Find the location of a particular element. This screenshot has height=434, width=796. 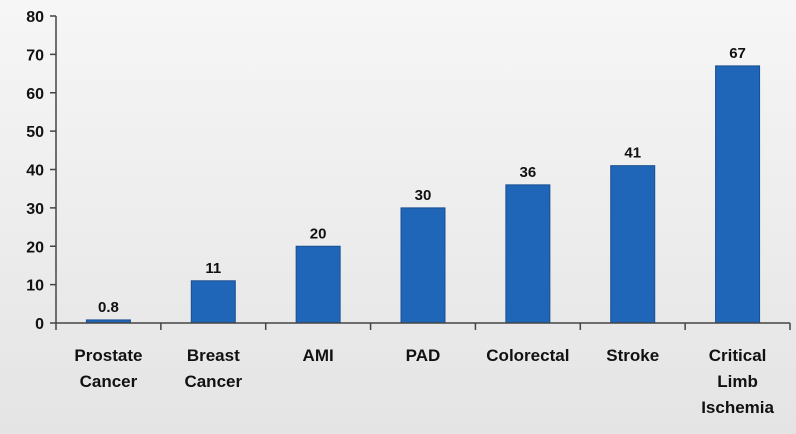

data-label: 67 is located at coordinates (737, 53).